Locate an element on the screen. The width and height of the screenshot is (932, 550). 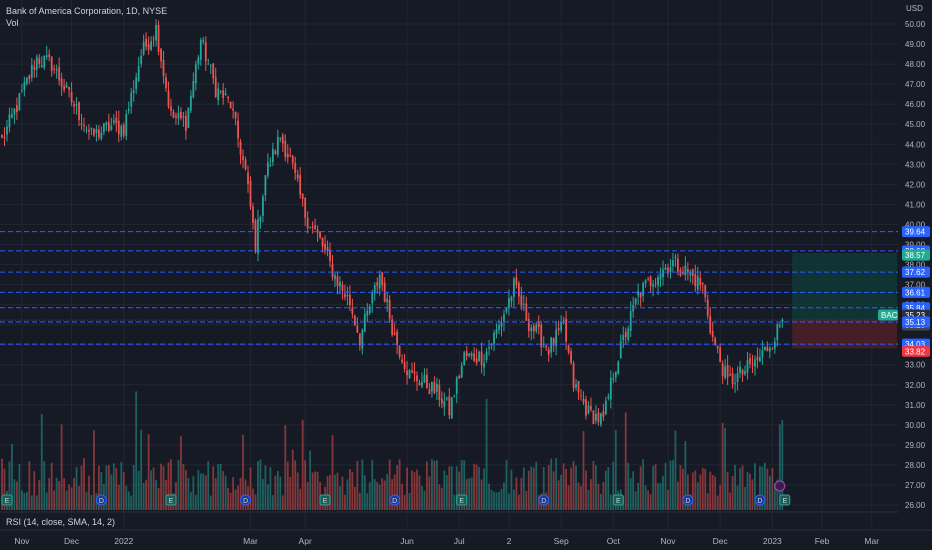
volume-label: Vol is located at coordinates (12, 23).